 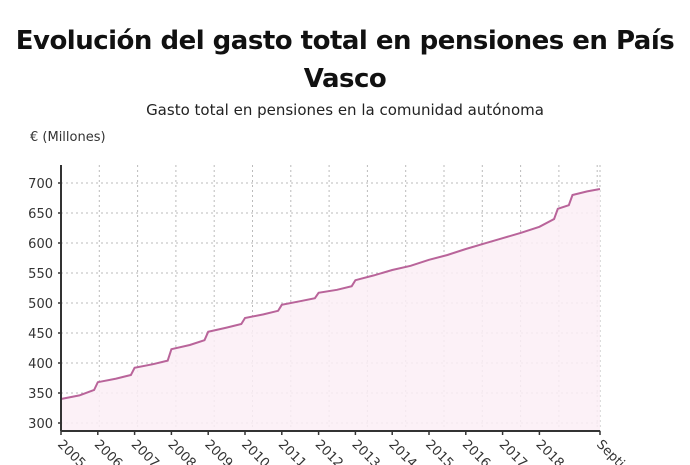 What do you see at coordinates (255, 451) in the screenshot?
I see `x-tick-label: 2010` at bounding box center [255, 451].